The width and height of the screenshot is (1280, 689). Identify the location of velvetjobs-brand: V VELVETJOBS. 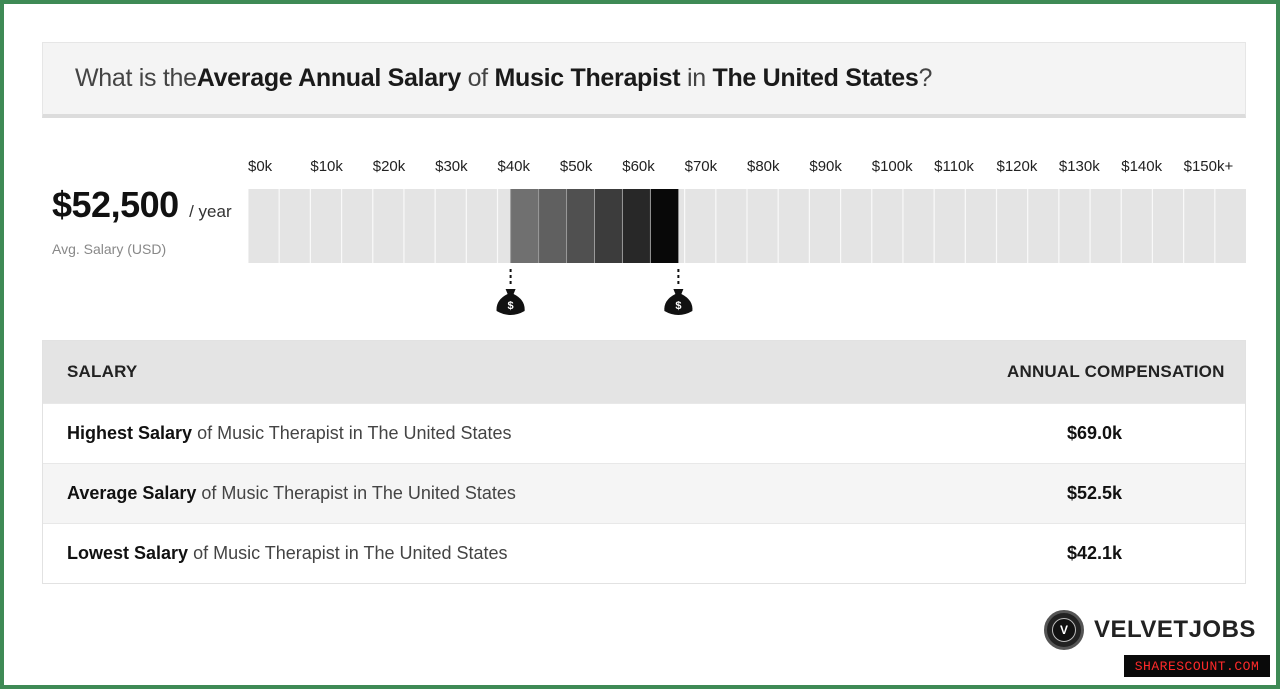
(1150, 630).